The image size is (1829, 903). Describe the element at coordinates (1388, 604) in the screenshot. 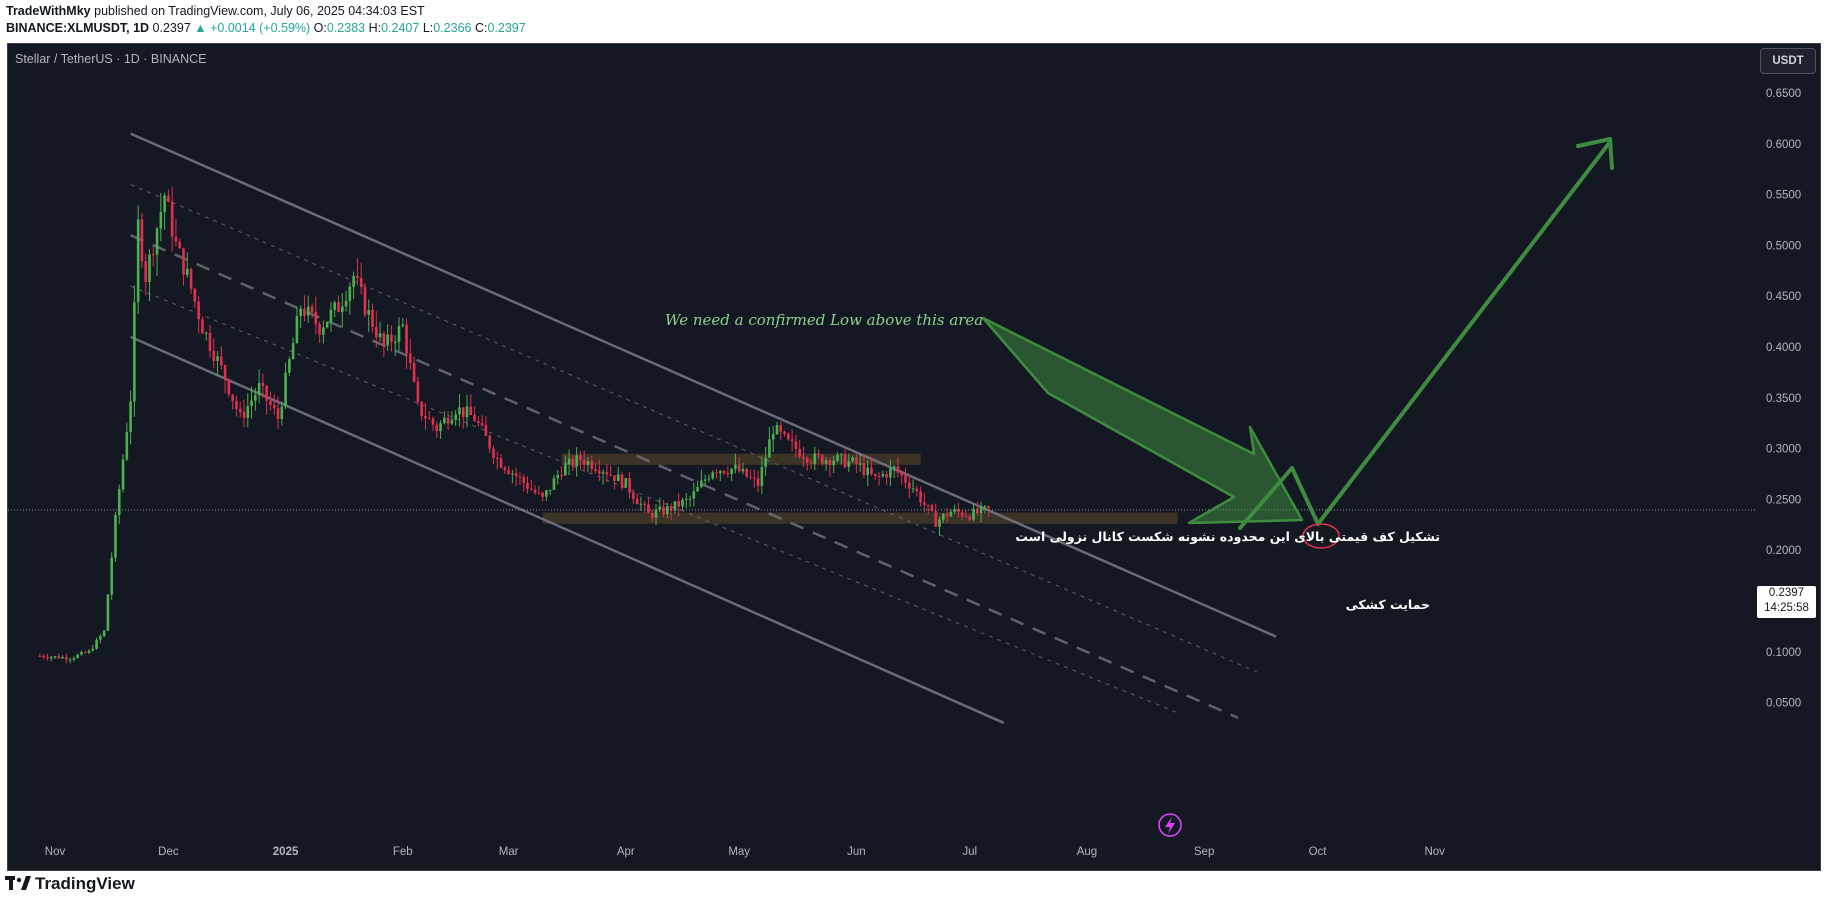

I see `annotation-text-support: حمایت کشکی` at that location.